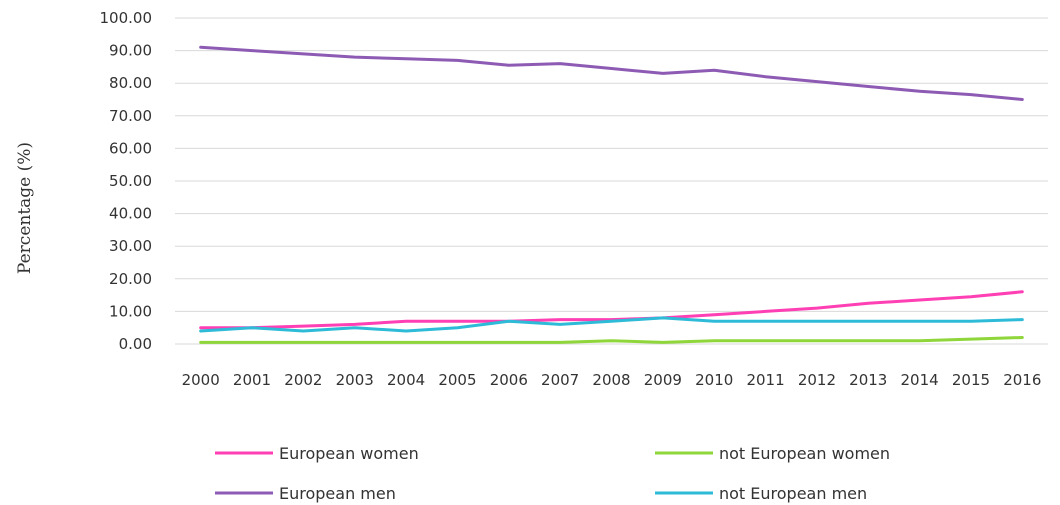 Image resolution: width=1060 pixels, height=505 pixels. What do you see at coordinates (560, 380) in the screenshot?
I see `x-tick-label: 2007` at bounding box center [560, 380].